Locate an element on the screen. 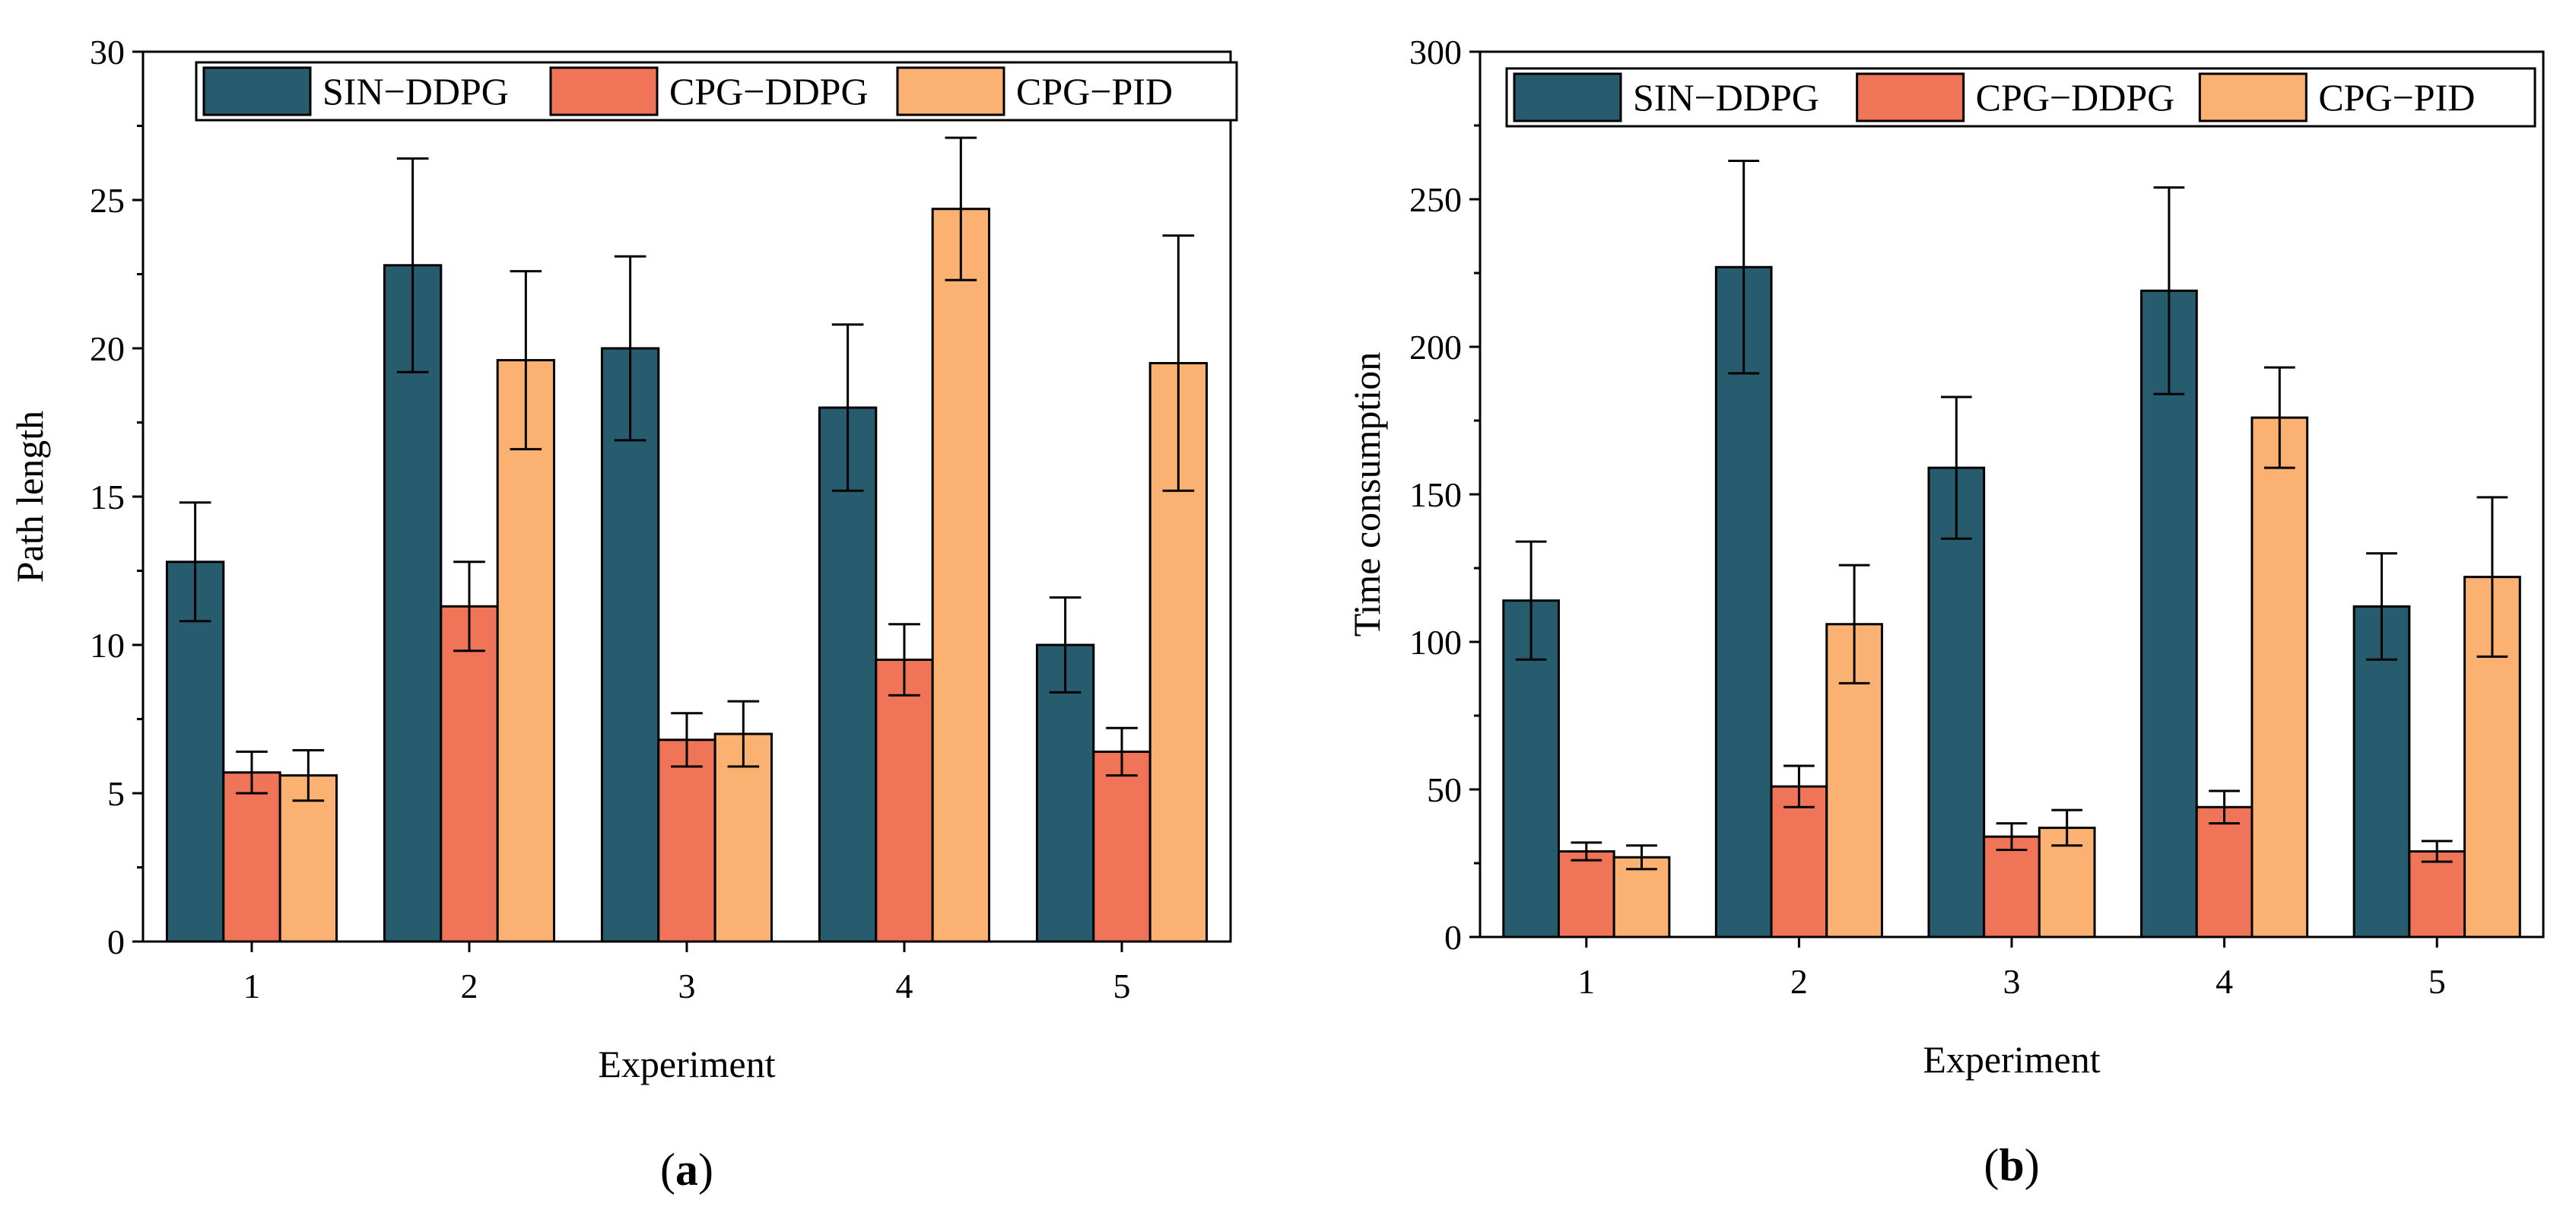  y-tick-label: 10 is located at coordinates (107, 645).